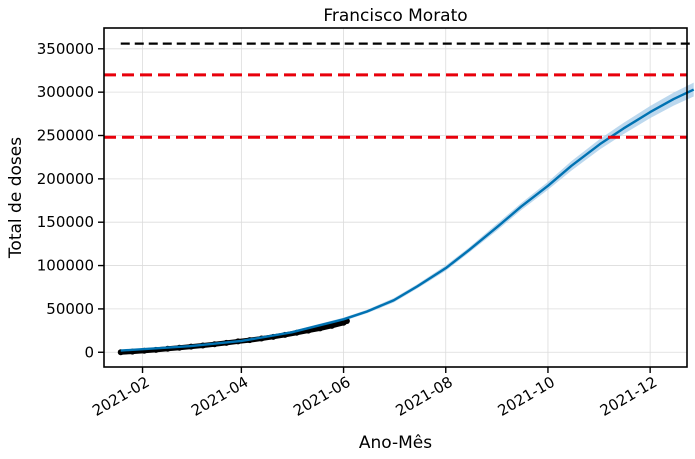  What do you see at coordinates (321, 396) in the screenshot?
I see `x-tick-label: 2021-06` at bounding box center [321, 396].